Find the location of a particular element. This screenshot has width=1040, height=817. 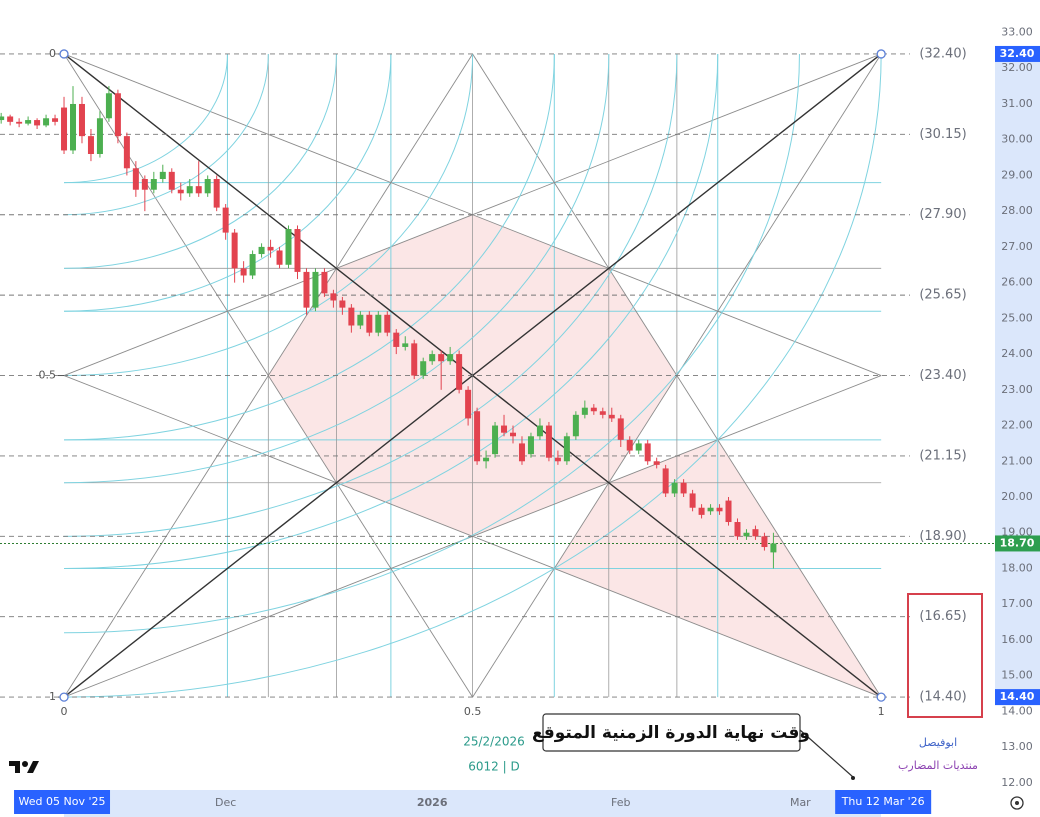

symbol-label: 6012 | D is located at coordinates (493, 767).